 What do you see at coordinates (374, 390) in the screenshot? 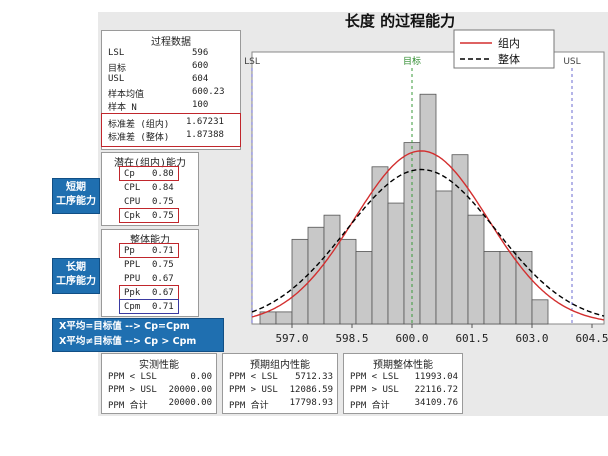
I see `perf2-row1-label: PPM > USL` at bounding box center [374, 390].